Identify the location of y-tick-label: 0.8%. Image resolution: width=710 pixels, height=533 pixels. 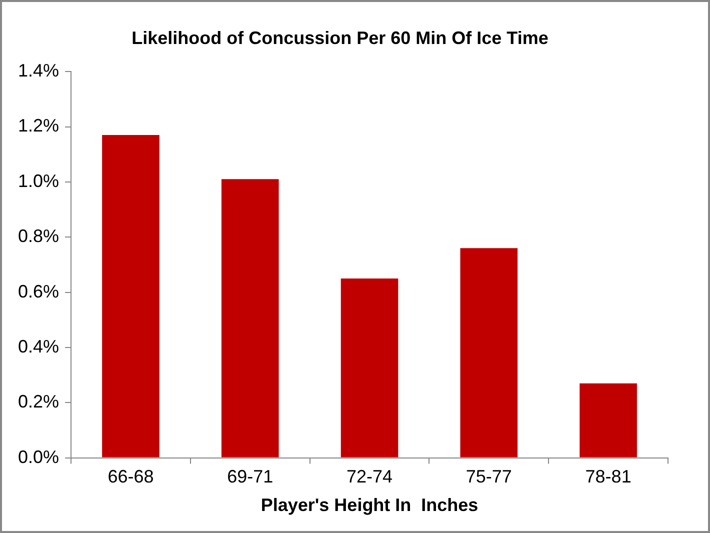
(39, 236).